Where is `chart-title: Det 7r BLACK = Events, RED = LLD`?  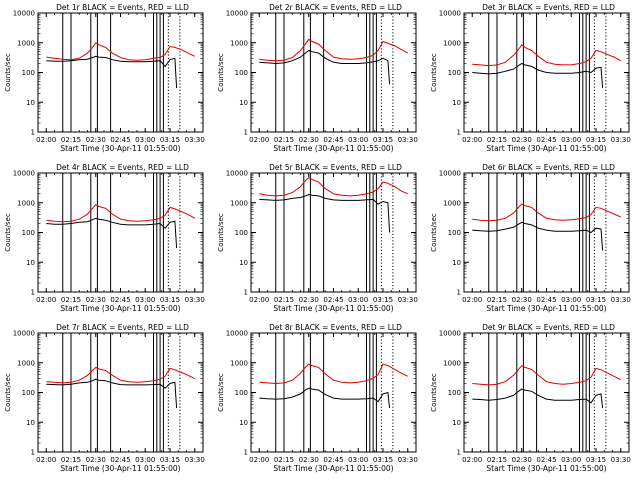 chart-title: Det 7r BLACK = Events, RED = LLD is located at coordinates (122, 327).